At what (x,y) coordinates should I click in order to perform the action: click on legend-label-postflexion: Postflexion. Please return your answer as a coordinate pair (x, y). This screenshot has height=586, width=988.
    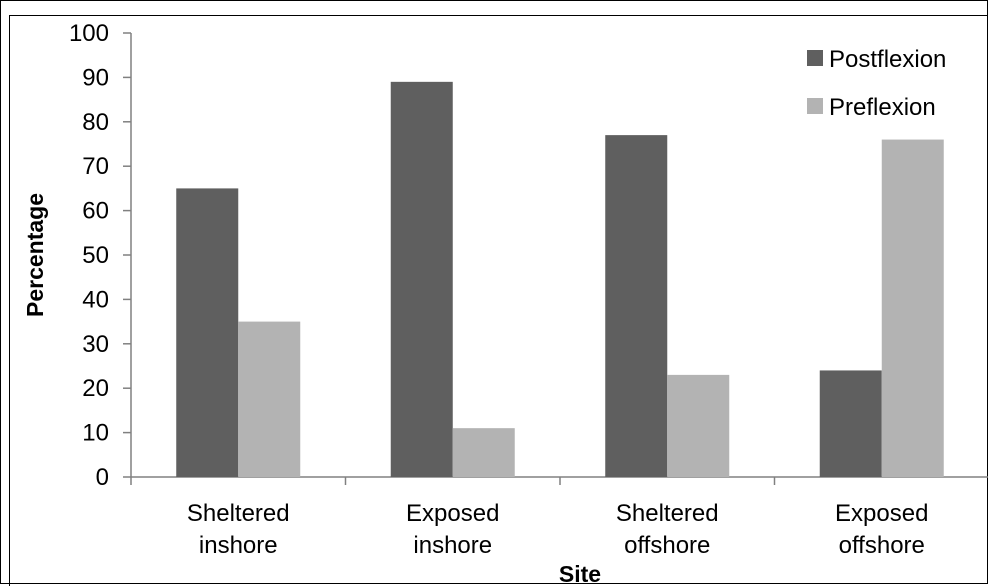
    Looking at the image, I should click on (887, 59).